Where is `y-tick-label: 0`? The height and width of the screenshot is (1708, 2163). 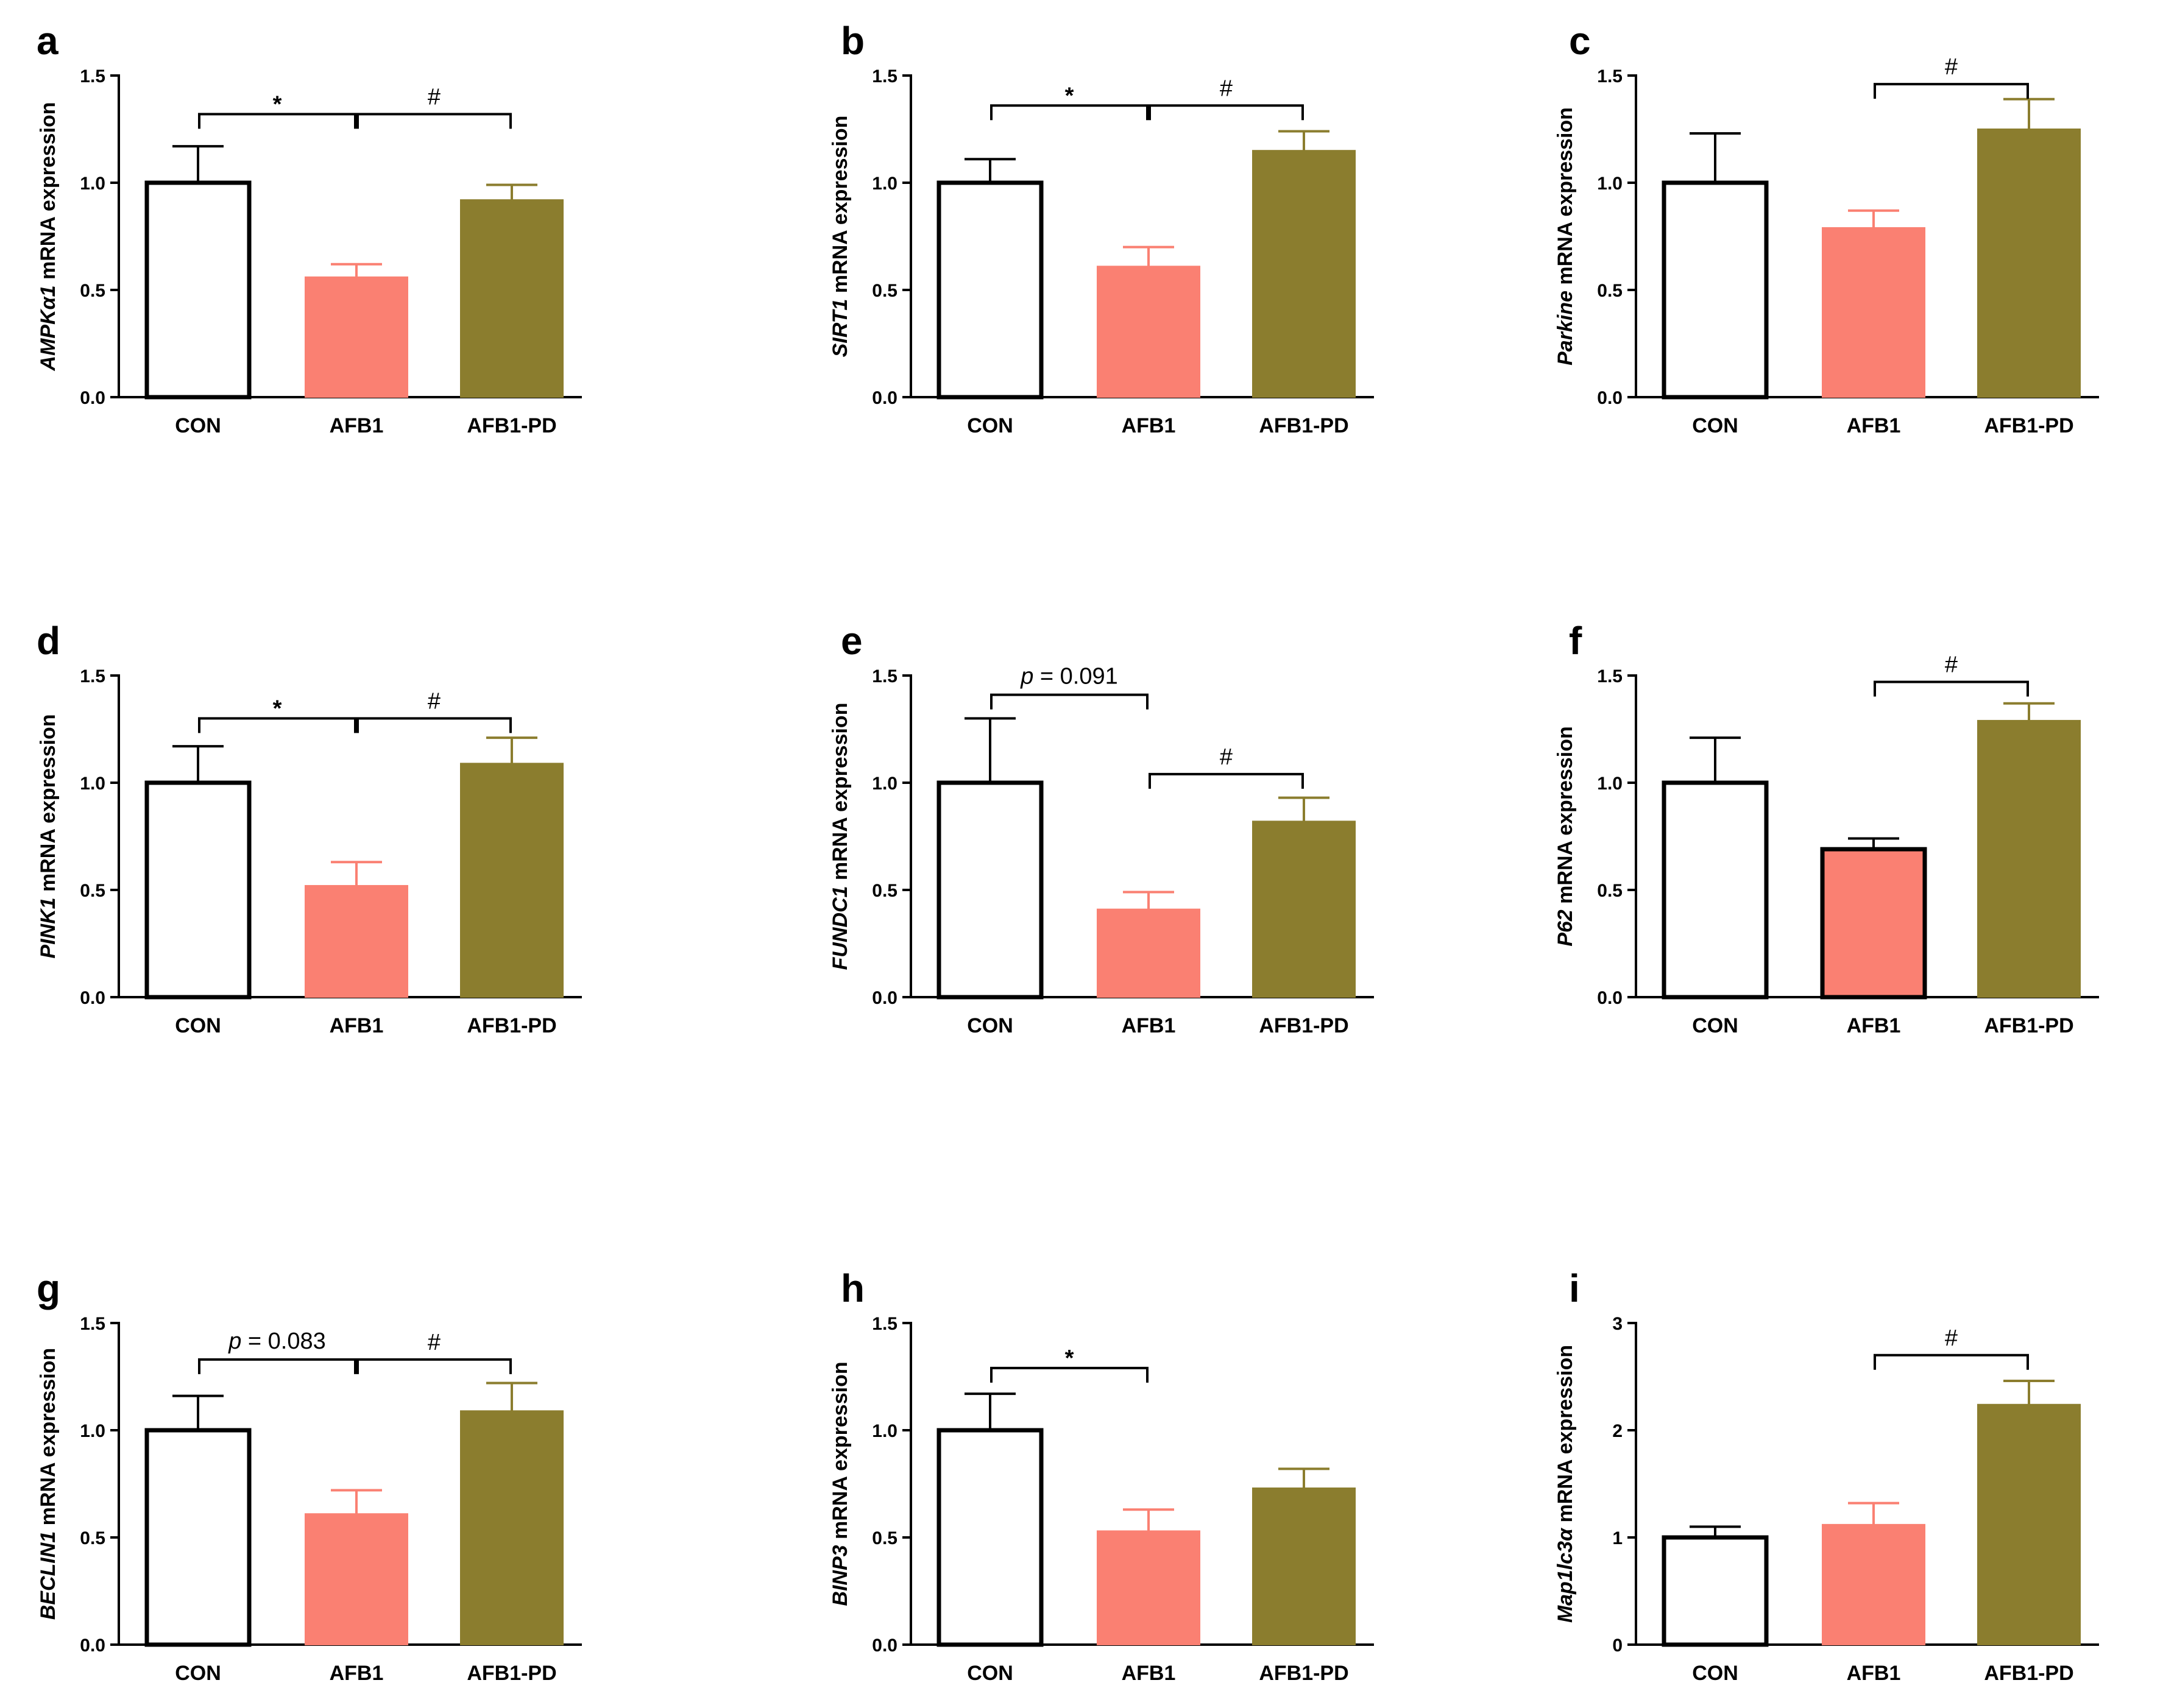 y-tick-label: 0 is located at coordinates (1617, 1646).